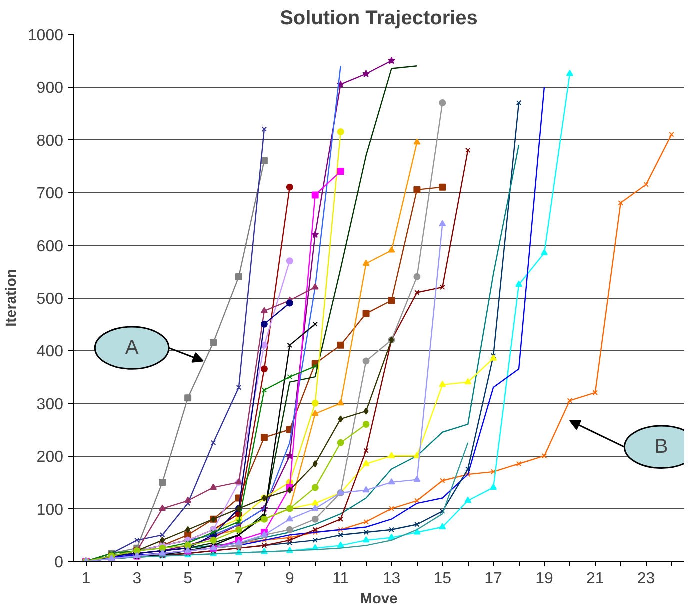 The height and width of the screenshot is (616, 696). What do you see at coordinates (289, 579) in the screenshot?
I see `x-tick-label: 9` at bounding box center [289, 579].